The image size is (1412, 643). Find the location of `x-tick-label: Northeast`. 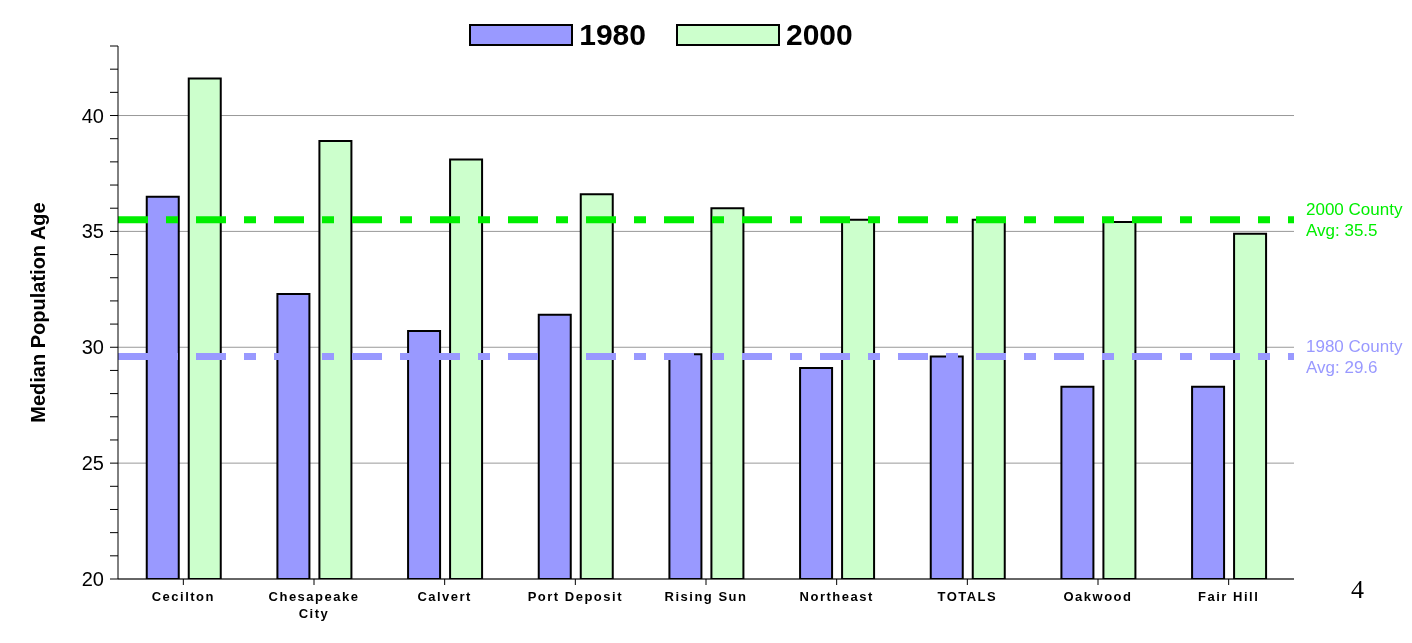

x-tick-label: Northeast is located at coordinates (836, 596).